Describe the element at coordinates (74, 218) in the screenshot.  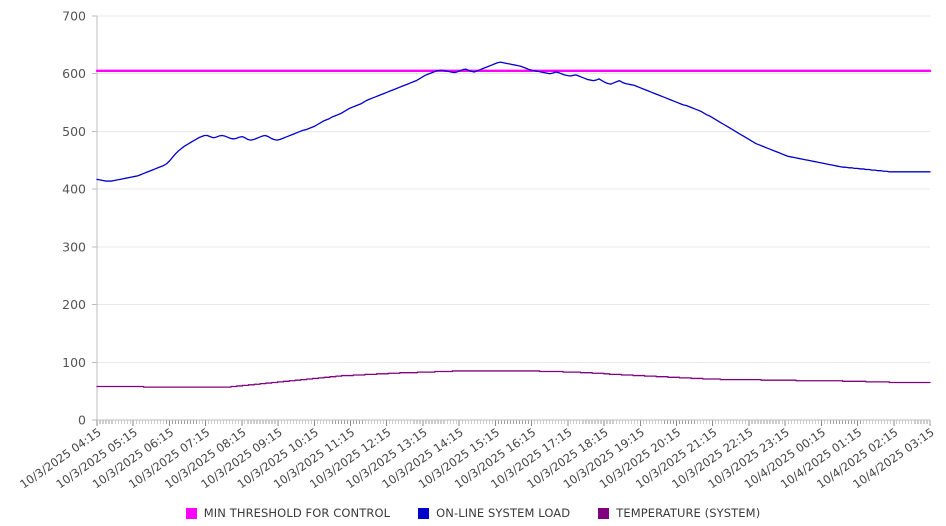
I see `y-axis-labels-group: 0 100 200 300 400 500 600 700` at that location.